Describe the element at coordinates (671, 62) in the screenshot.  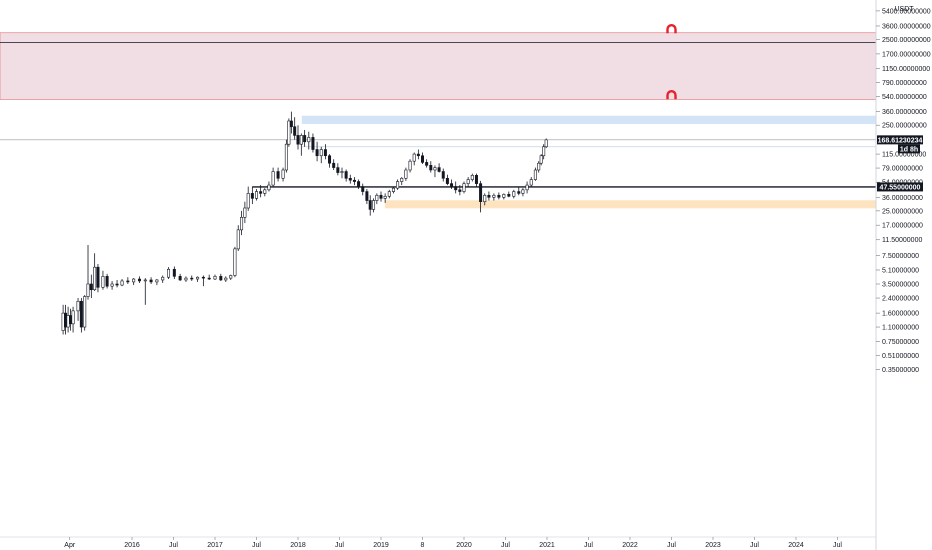
I see `markers-layer` at that location.